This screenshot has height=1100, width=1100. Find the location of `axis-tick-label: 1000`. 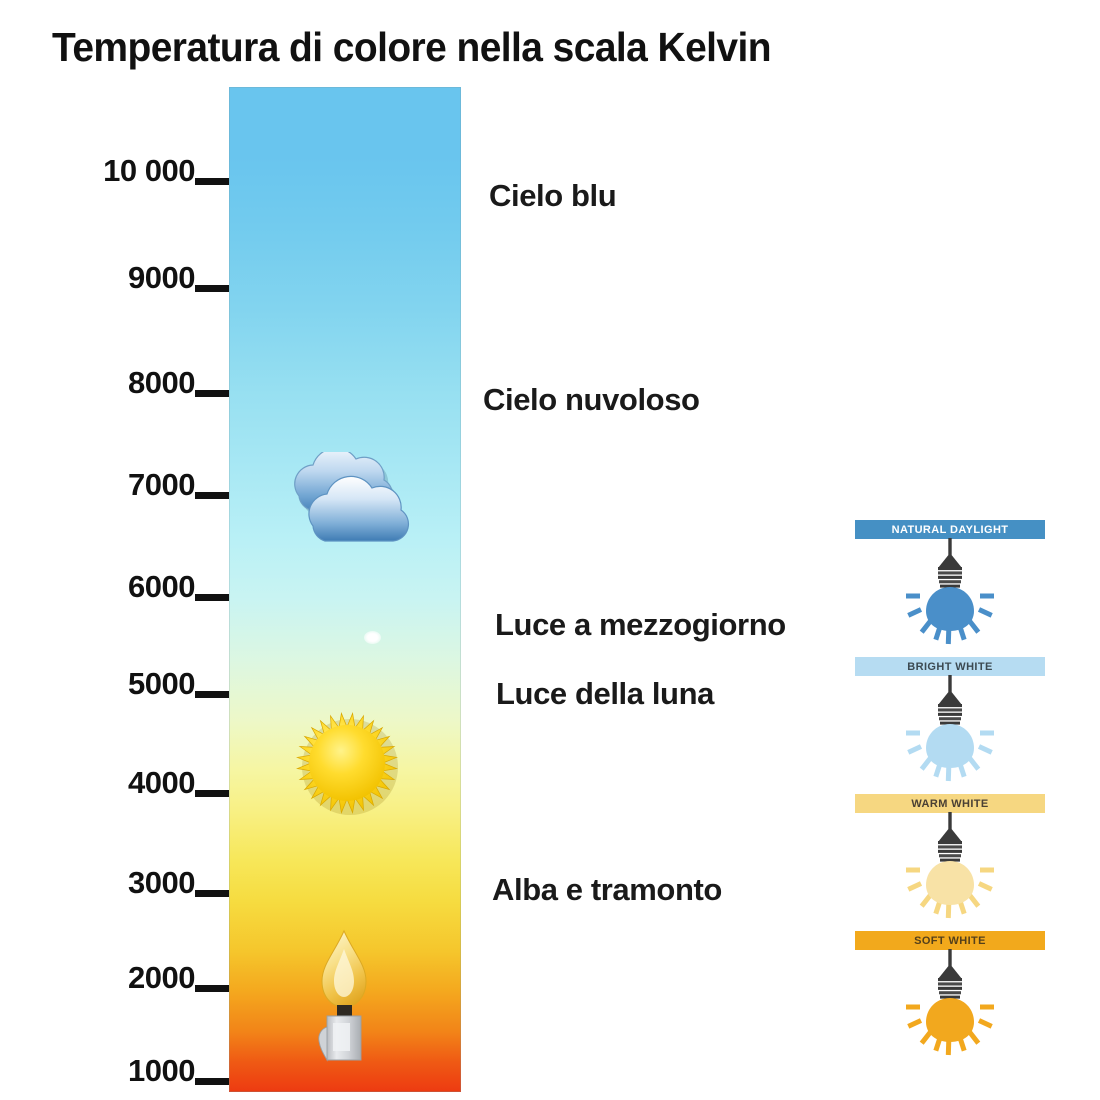

axis-tick-label: 1000 is located at coordinates (161, 1070).